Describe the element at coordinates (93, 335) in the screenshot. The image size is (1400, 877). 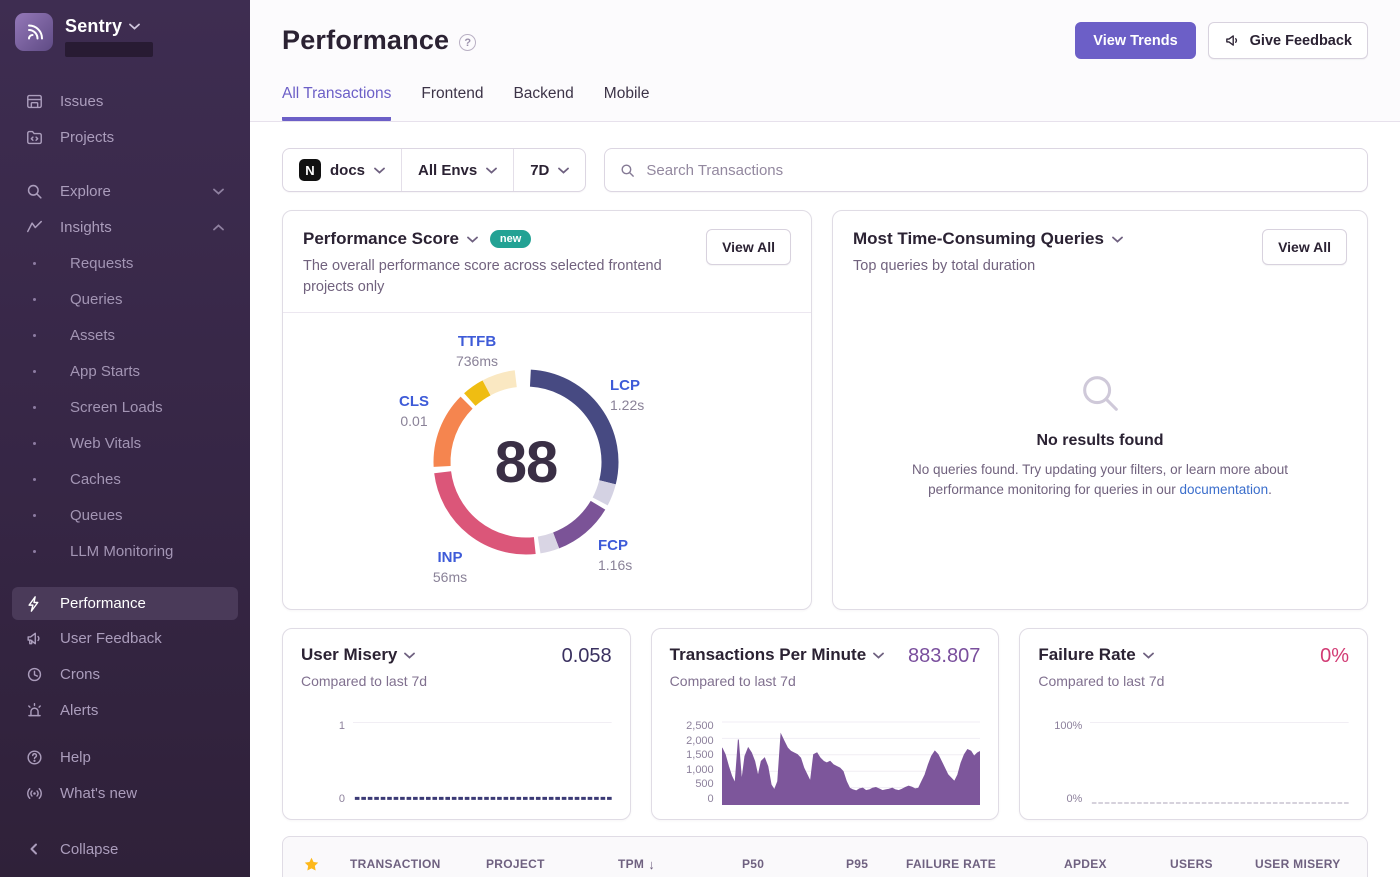
I see `sidebar-item-label: Assets` at that location.